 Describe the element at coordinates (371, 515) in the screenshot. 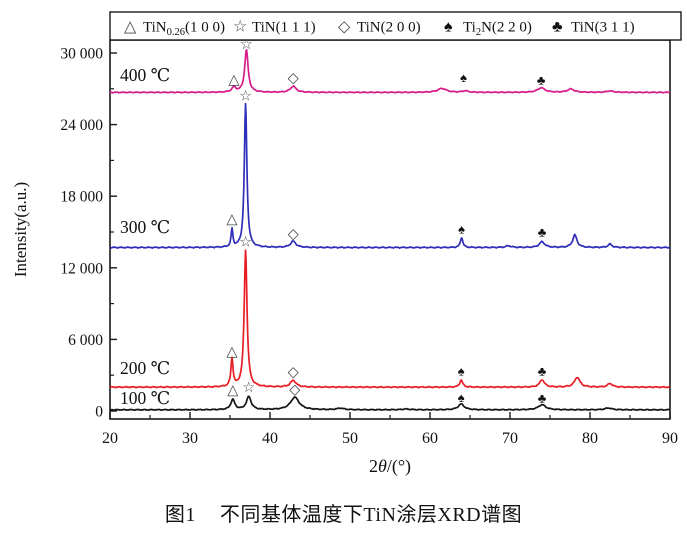

I see `figure-title: 不同基体温度下TiN涂层XRD谱图` at that location.